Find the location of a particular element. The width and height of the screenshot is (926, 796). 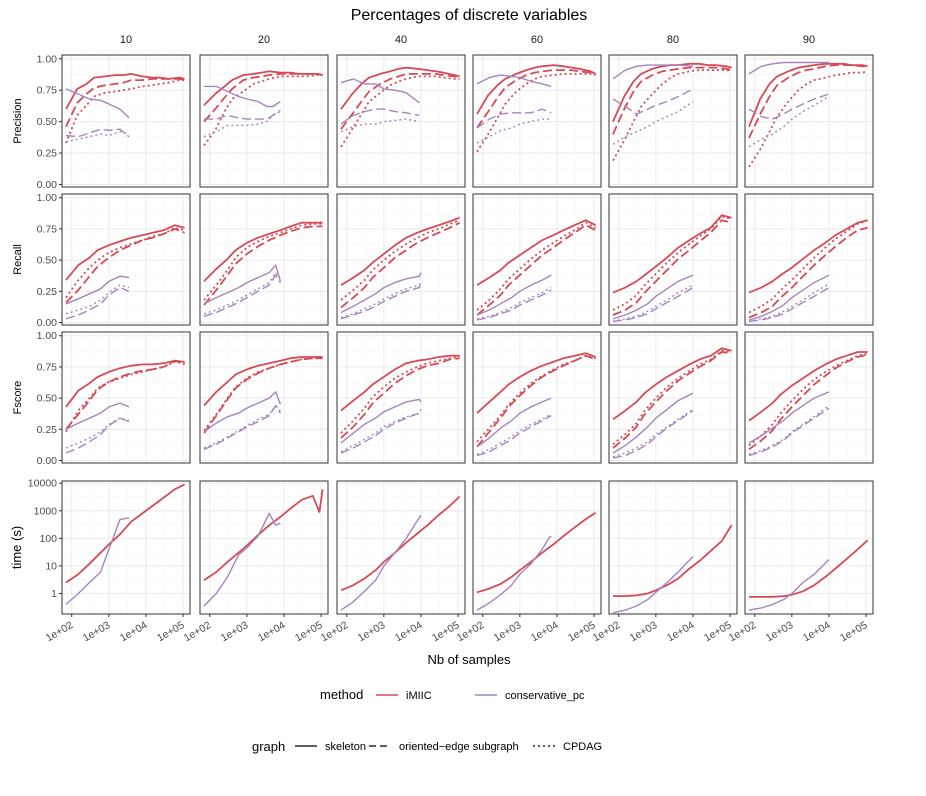

facet-strip-label: 90 is located at coordinates (809, 40).